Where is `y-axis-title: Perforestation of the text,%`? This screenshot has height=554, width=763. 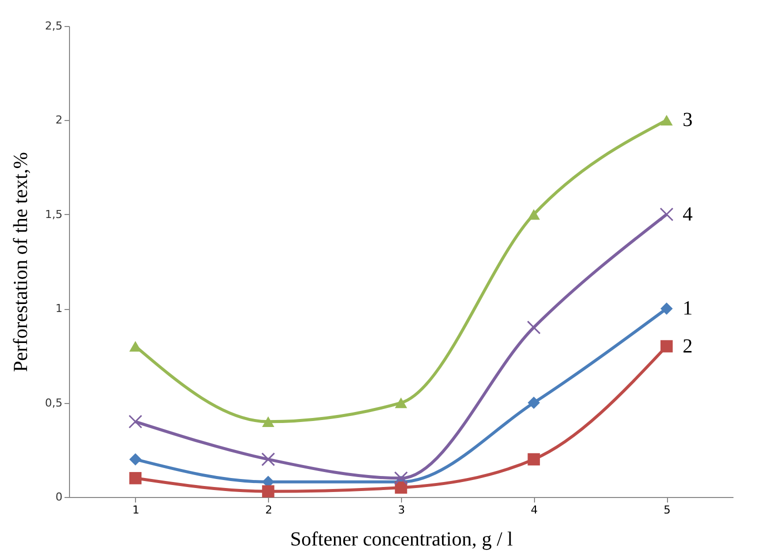 y-axis-title: Perforestation of the text,% is located at coordinates (21, 262).